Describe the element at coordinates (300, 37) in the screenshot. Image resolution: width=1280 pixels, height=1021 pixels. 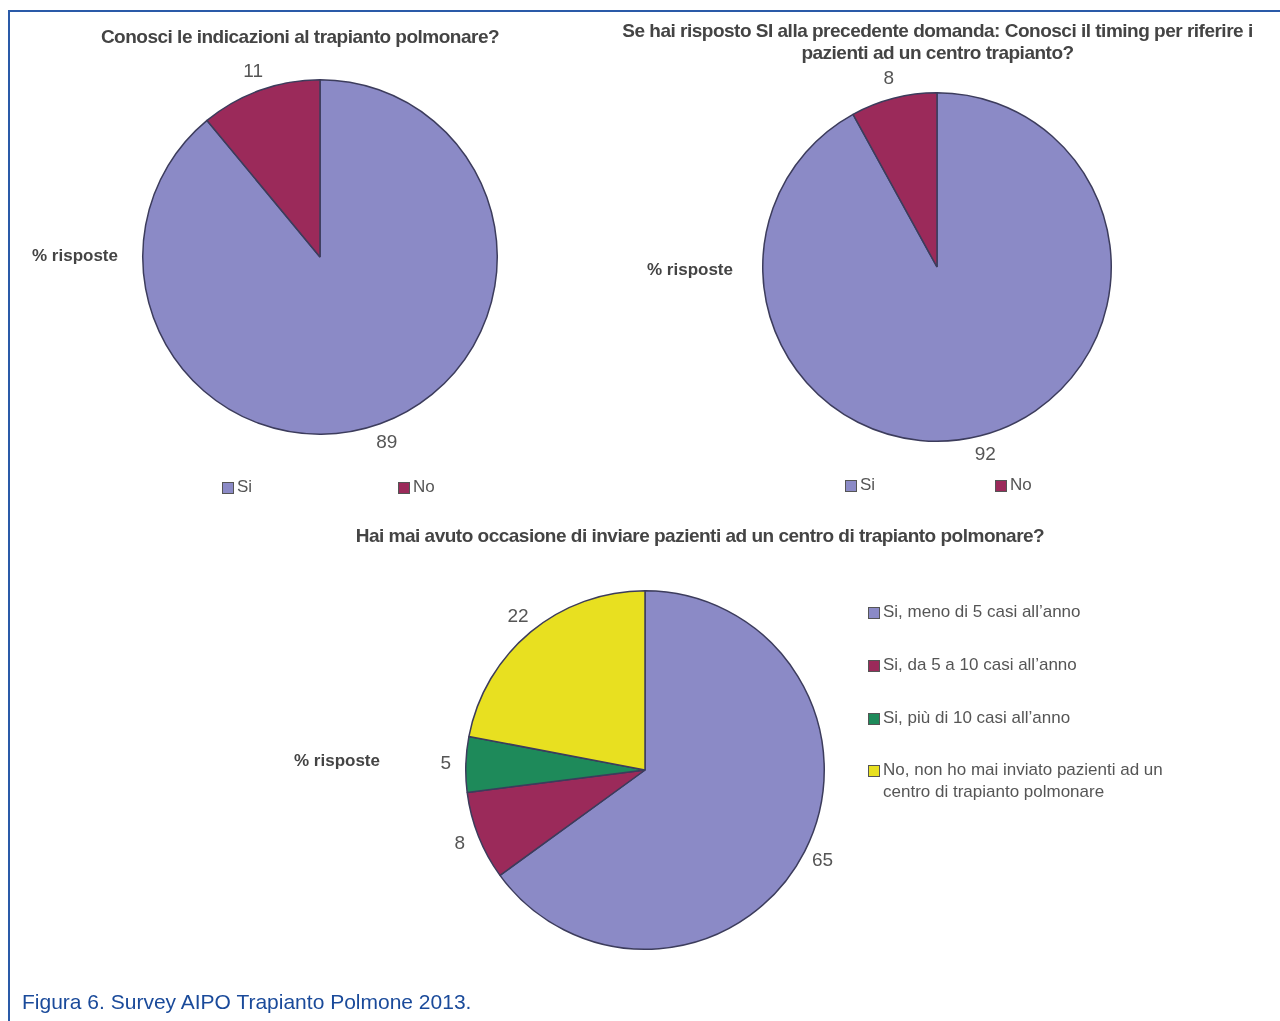
I see `chart-title: Conosci le indicazioni al trapianto polmonare?` at that location.